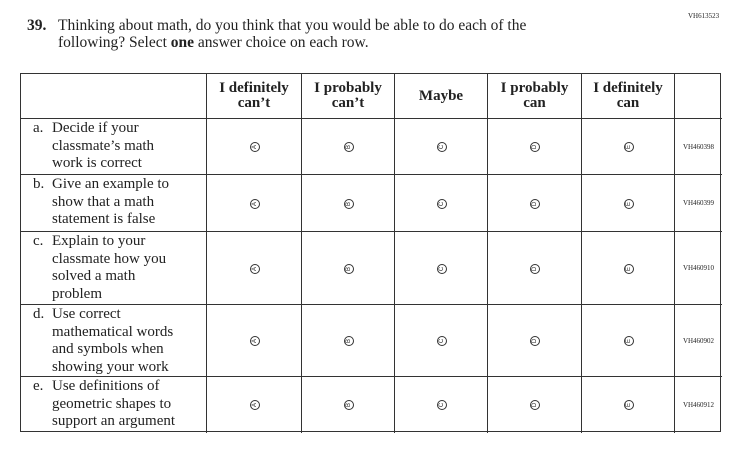  Describe the element at coordinates (39, 184) in the screenshot. I see `row-marker: b.` at that location.